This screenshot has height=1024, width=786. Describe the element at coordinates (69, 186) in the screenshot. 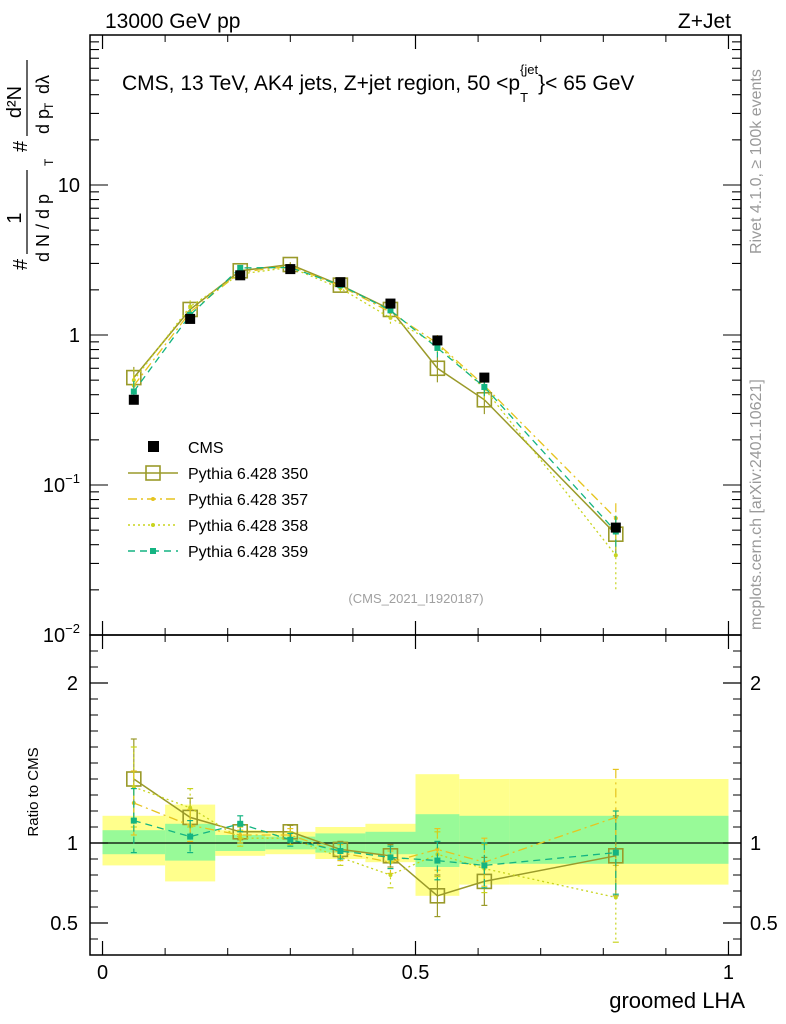

I see `y-tick-label-3: 10` at that location.